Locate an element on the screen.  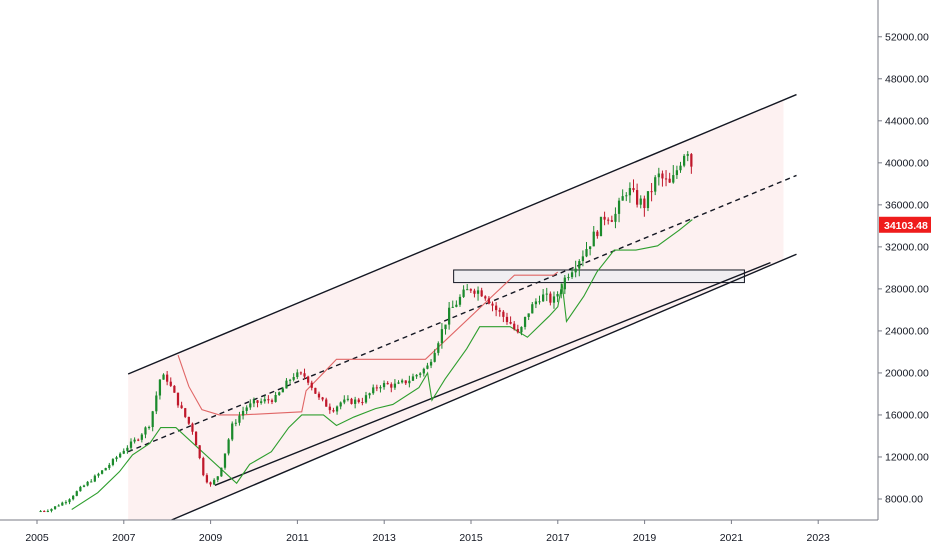
x-tick-label: 2015 is located at coordinates (471, 538).